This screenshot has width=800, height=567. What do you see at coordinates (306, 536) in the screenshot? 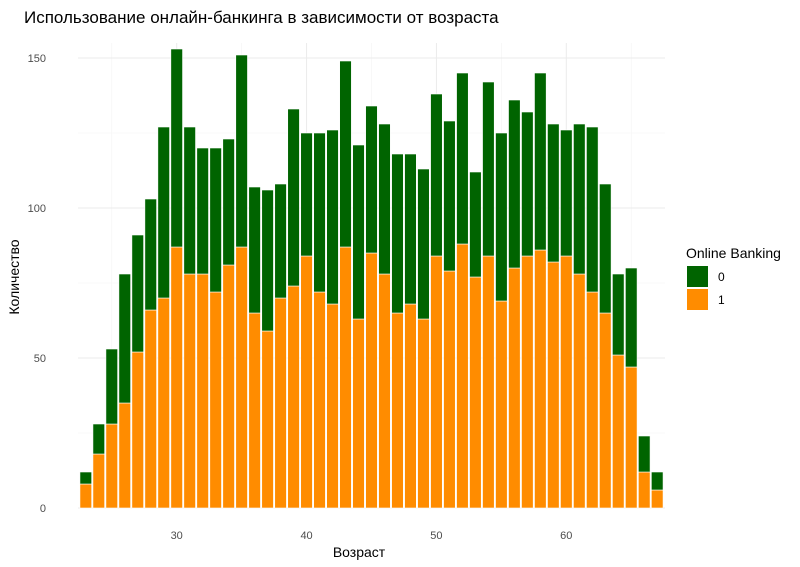
I see `x-tick-label: 40` at bounding box center [306, 536].